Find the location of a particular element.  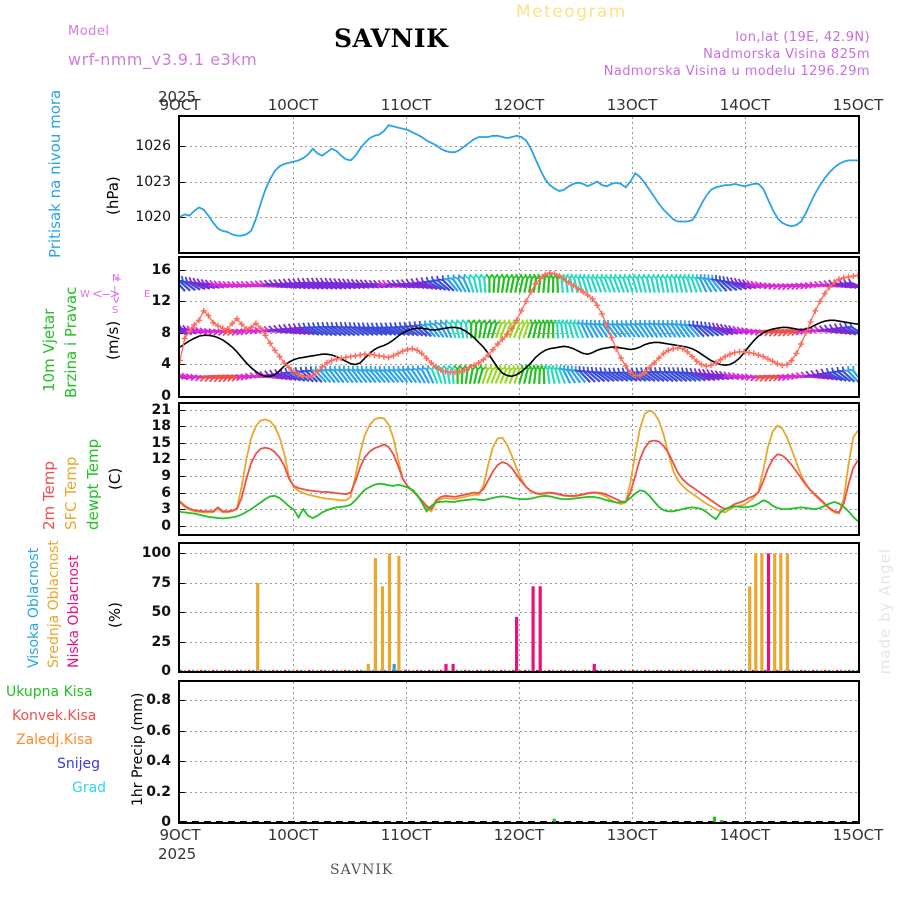

y-tick-label: 50 is located at coordinates (161, 612).